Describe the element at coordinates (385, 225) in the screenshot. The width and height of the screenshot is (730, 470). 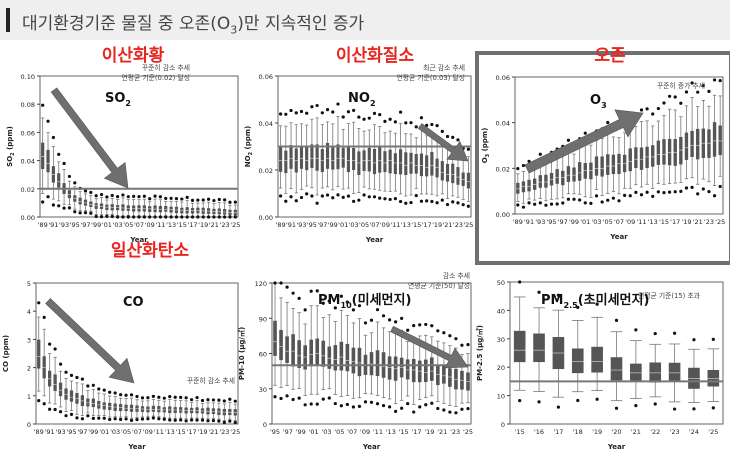
I see `x-tick-label-no2: '09` at that location.